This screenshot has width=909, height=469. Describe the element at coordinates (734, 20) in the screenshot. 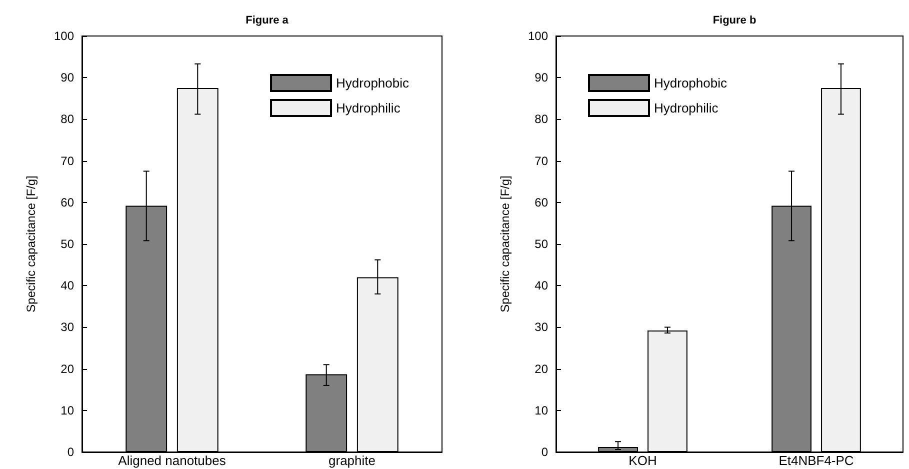

I see `chart-title: Figure b` at that location.